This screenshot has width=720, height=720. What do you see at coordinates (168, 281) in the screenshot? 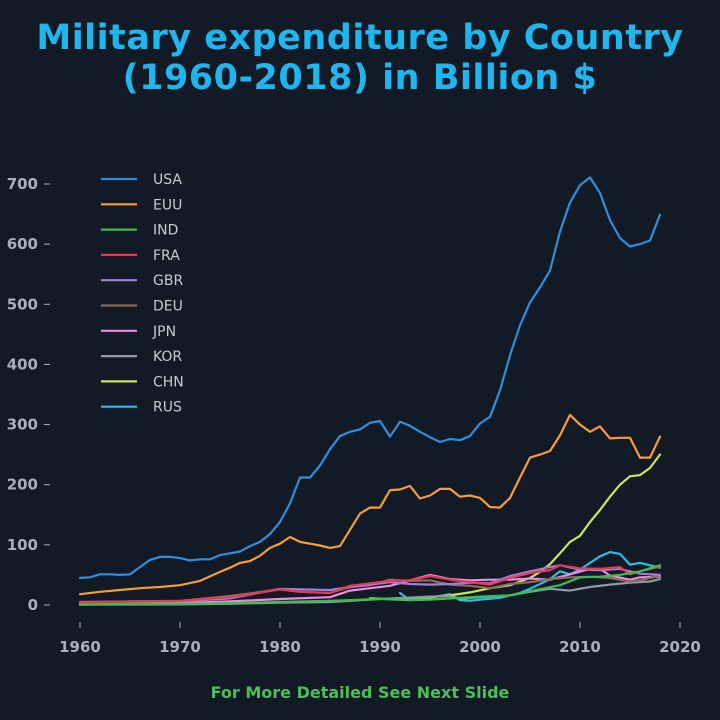
I see `legend-label-gbr: GBR` at bounding box center [168, 281].